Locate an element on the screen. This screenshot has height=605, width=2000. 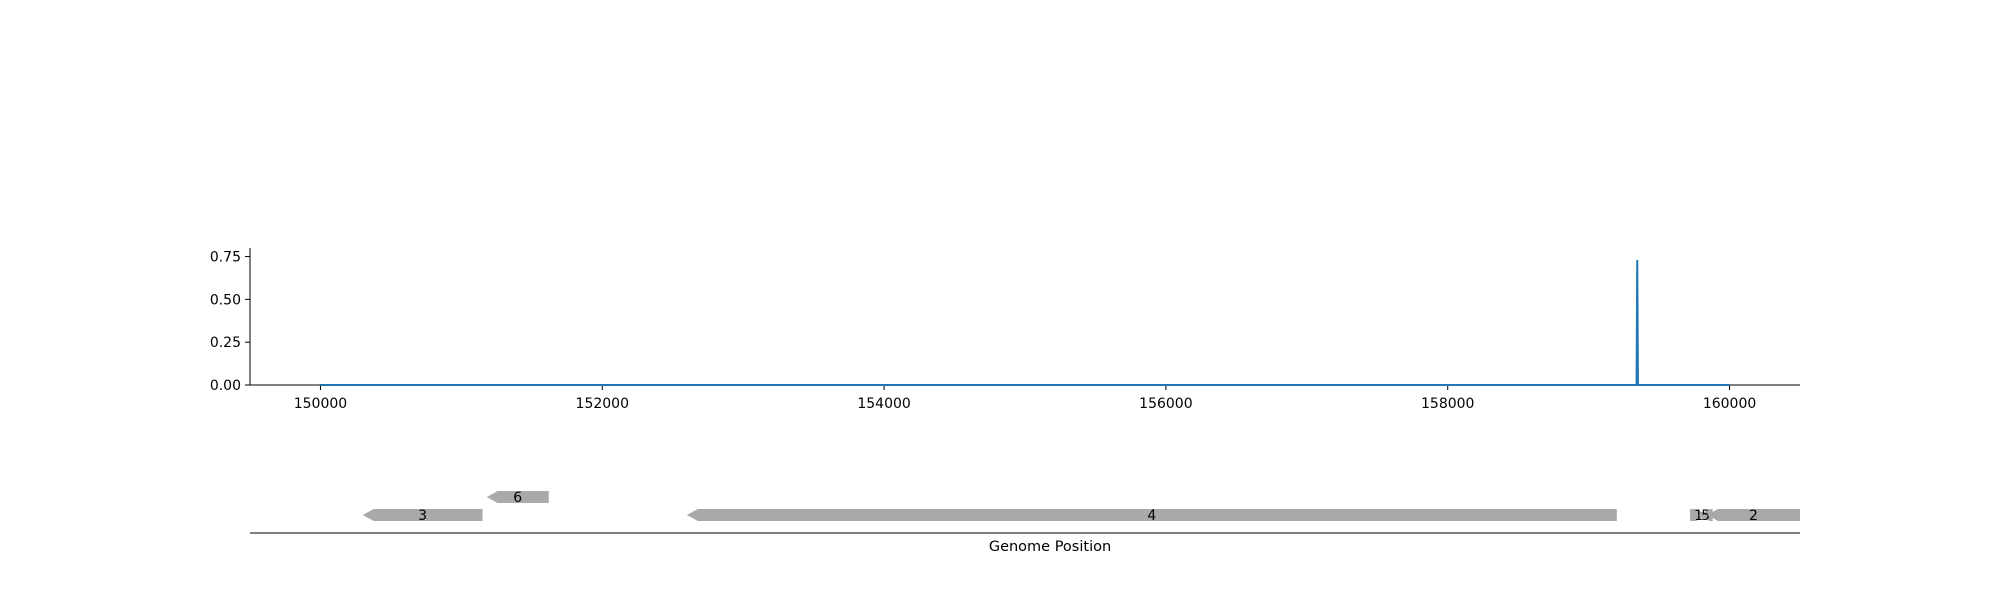
gene-label-4: 4 is located at coordinates (1151, 516).